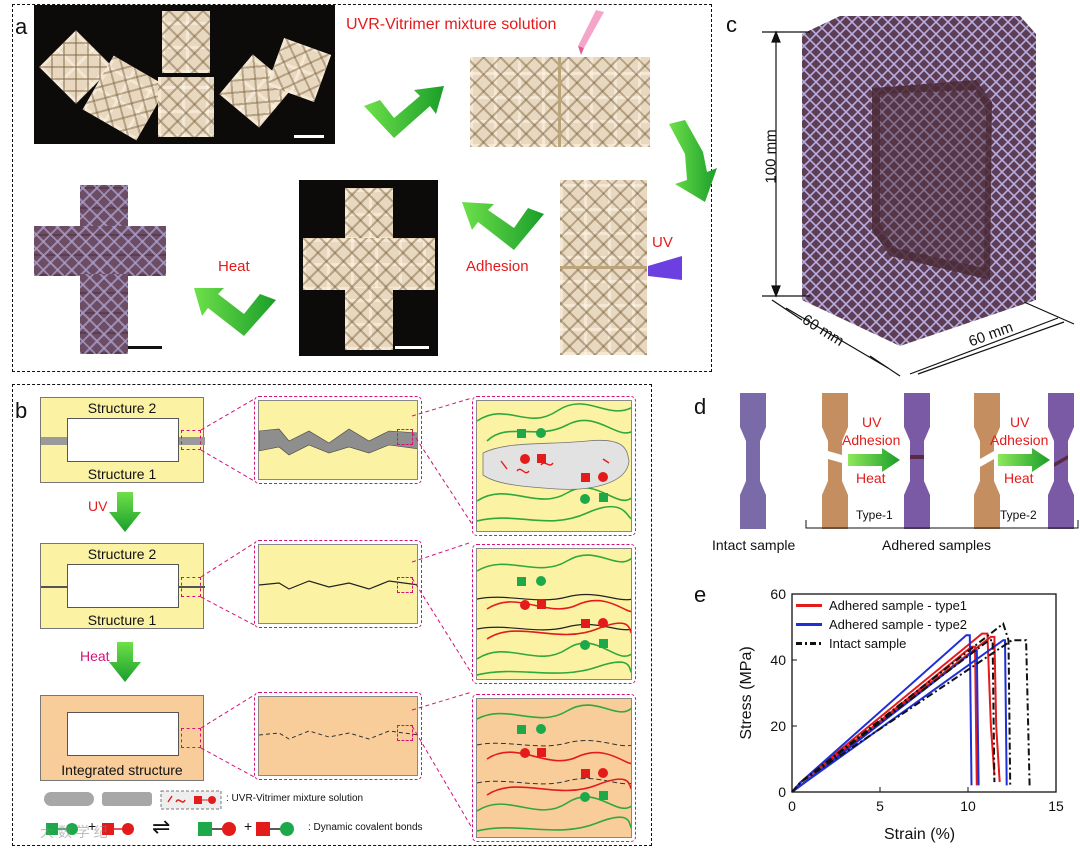 This screenshot has width=1080, height=852. Describe the element at coordinates (898, 605) in the screenshot. I see `legend-label: Adhered sample - type1` at that location.